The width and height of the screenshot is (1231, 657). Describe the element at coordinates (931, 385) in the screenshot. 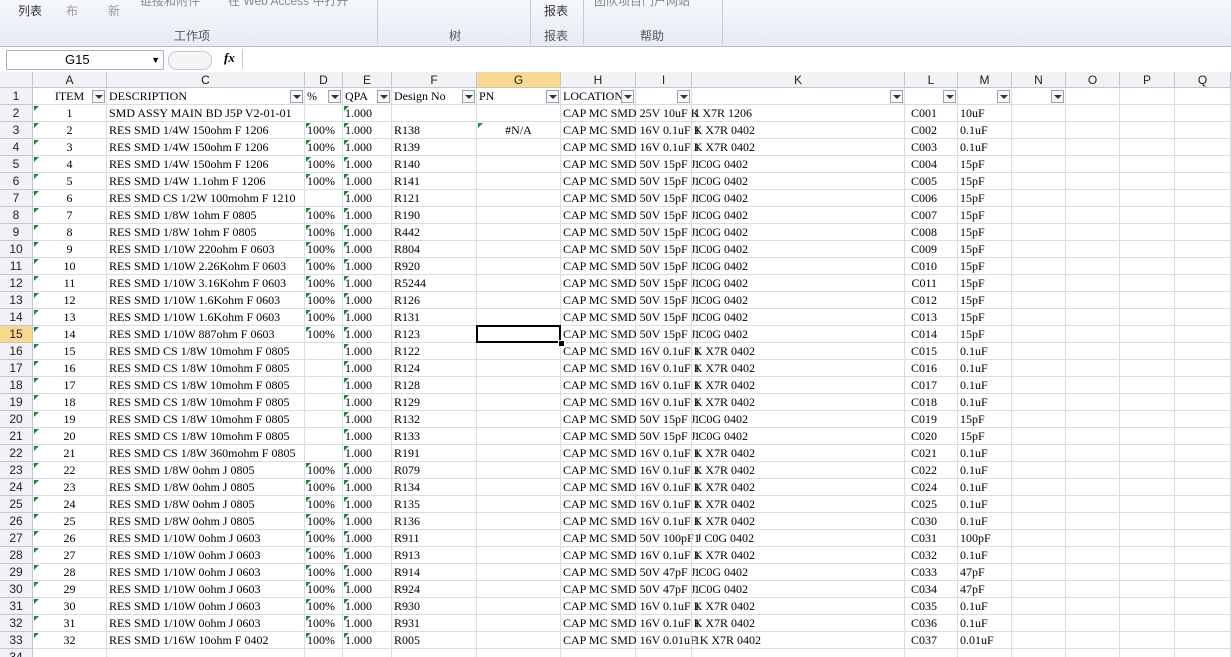

I see `cell: C017` at that location.